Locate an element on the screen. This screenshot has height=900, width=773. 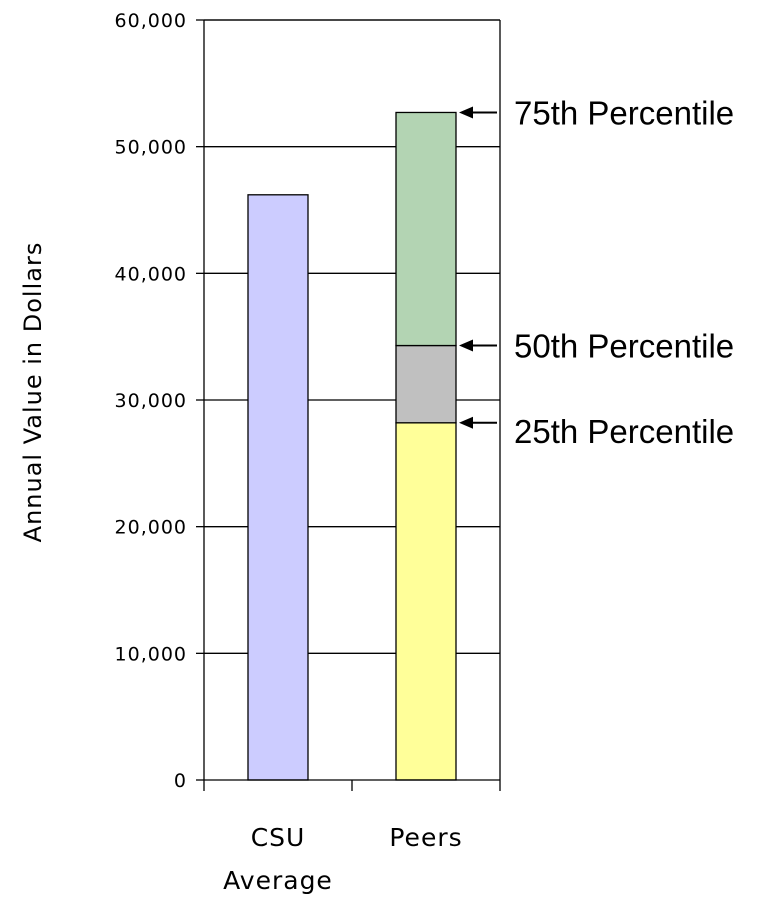
x-category-label: Average is located at coordinates (278, 880).